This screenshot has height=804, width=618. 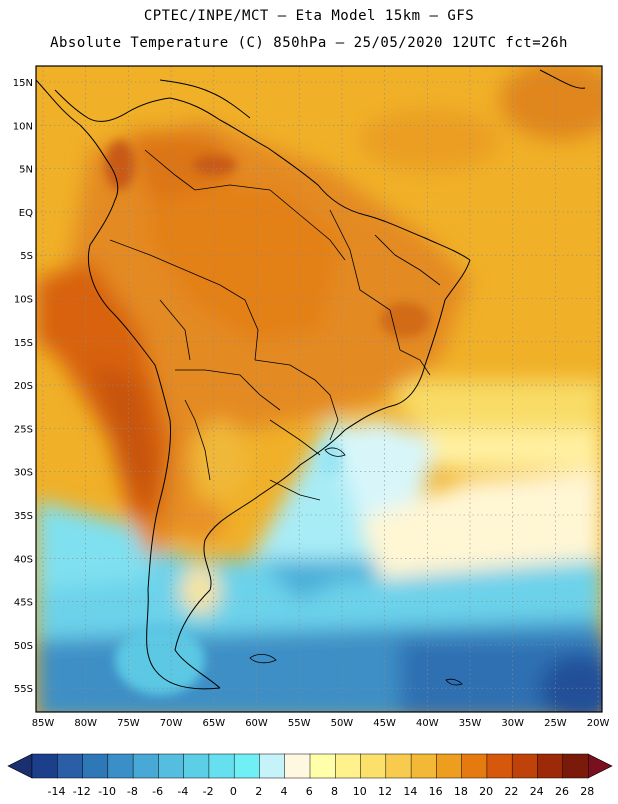 What do you see at coordinates (171, 723) in the screenshot?
I see `lon-label-70w: 70W` at bounding box center [171, 723].